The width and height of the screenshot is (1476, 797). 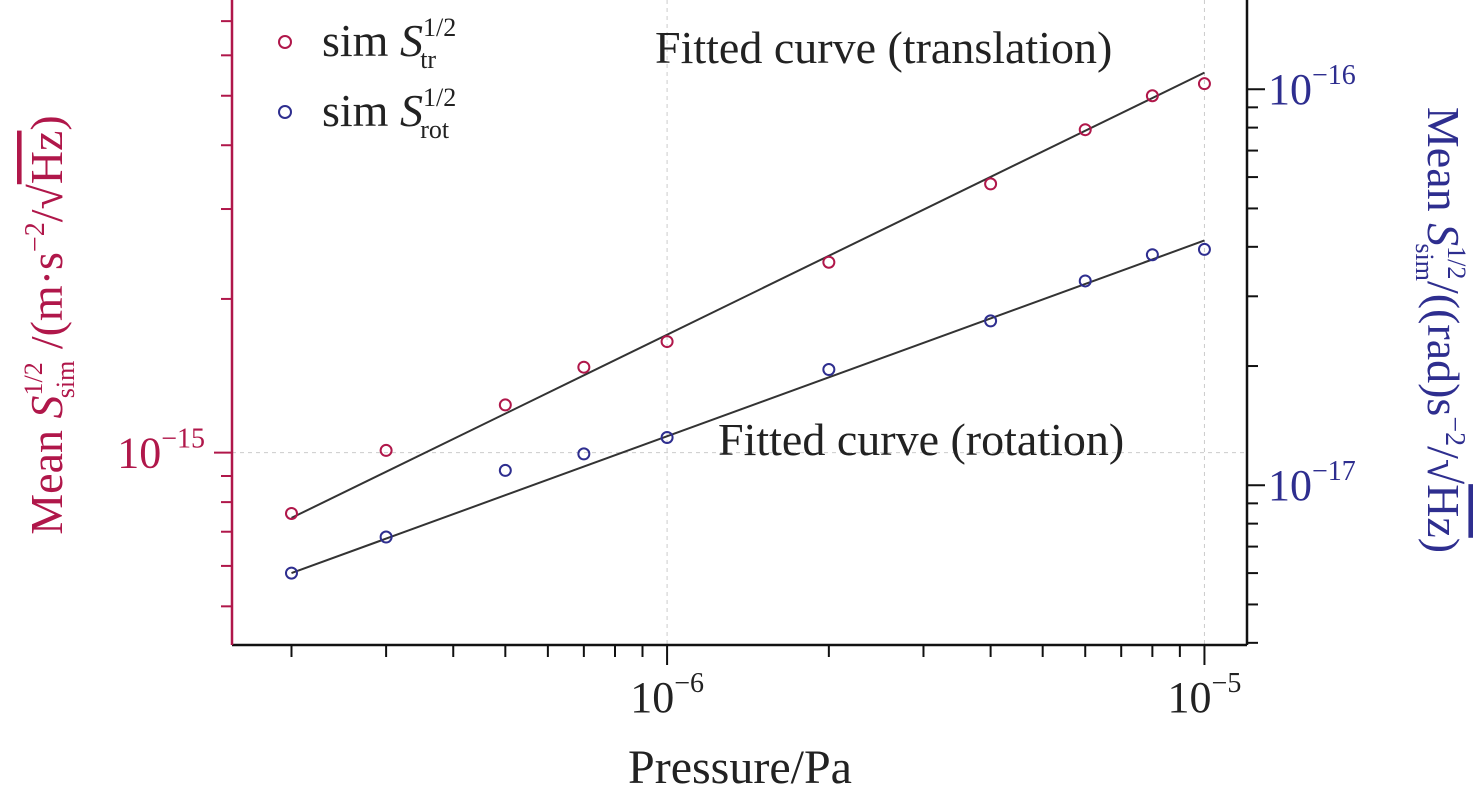 I want to click on x-tick-label: 10⁻⁶, so click(x=667, y=695).